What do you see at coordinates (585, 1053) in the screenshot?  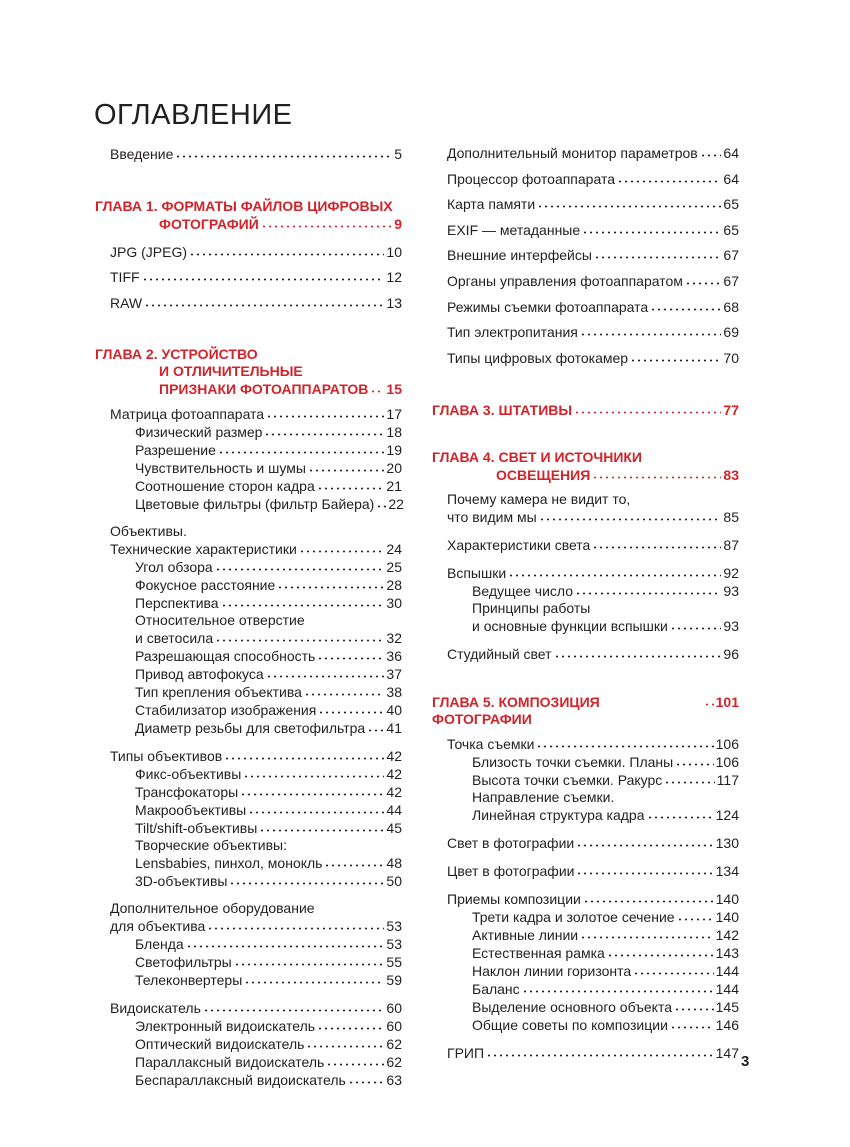 I see `toc-entry: ГРИП 147` at bounding box center [585, 1053].